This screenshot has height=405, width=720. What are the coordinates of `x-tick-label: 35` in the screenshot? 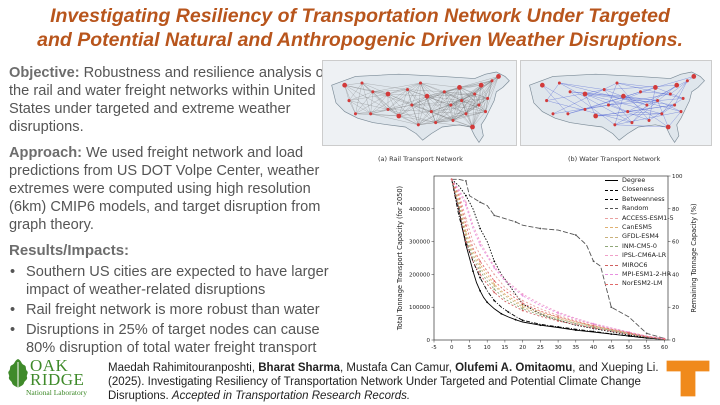 It's located at (575, 348).